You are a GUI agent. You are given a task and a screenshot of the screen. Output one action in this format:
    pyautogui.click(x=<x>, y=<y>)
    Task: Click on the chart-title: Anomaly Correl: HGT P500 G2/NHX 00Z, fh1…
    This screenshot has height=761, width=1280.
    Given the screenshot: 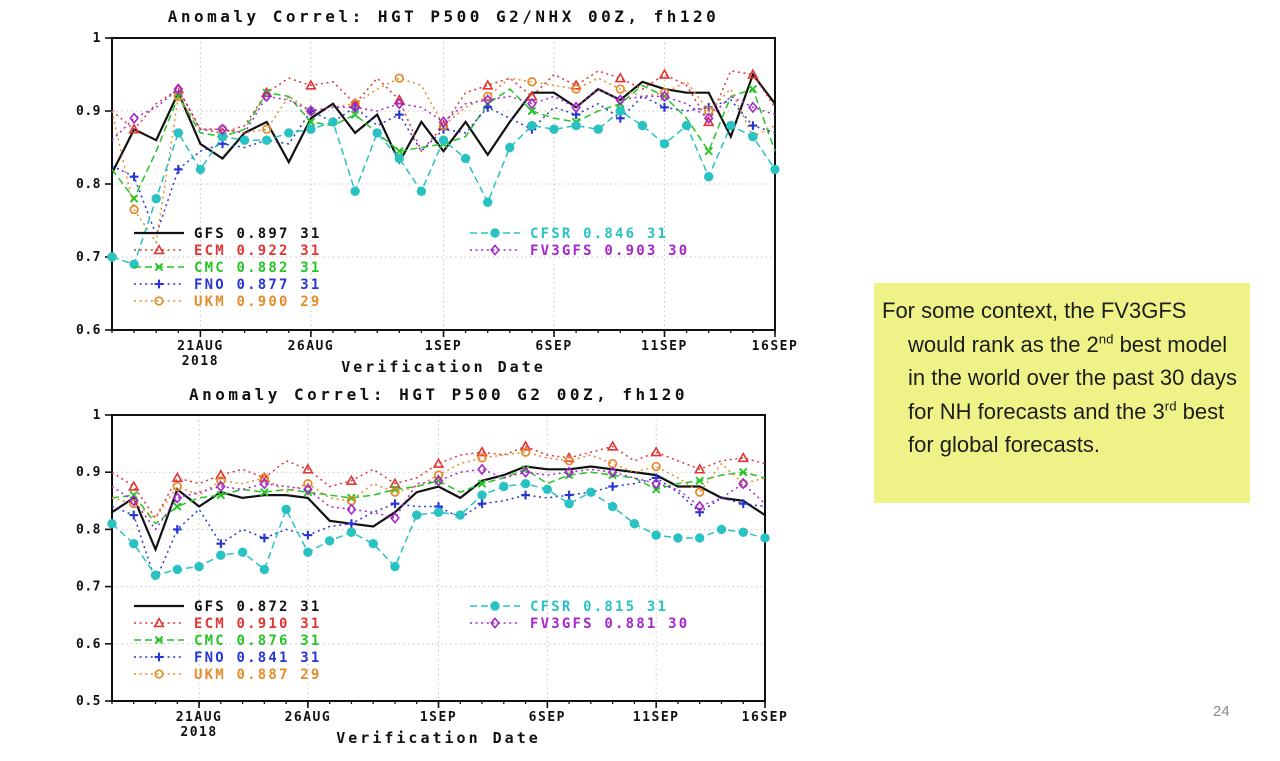 What is the action you would take?
    pyautogui.click(x=444, y=16)
    